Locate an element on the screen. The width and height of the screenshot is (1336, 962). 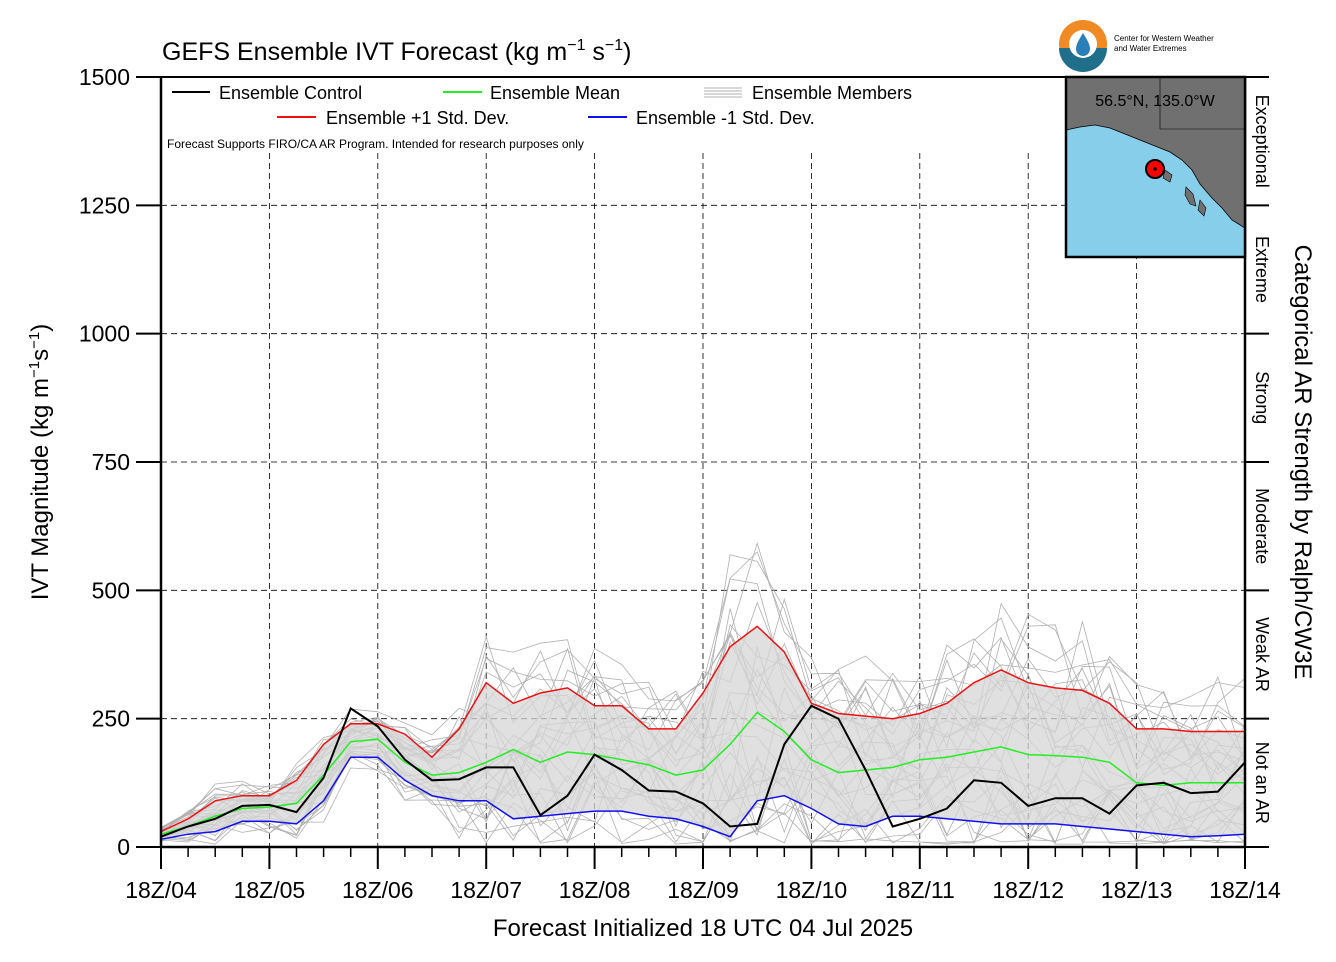
y-tick-label: 250 is located at coordinates (111, 719).